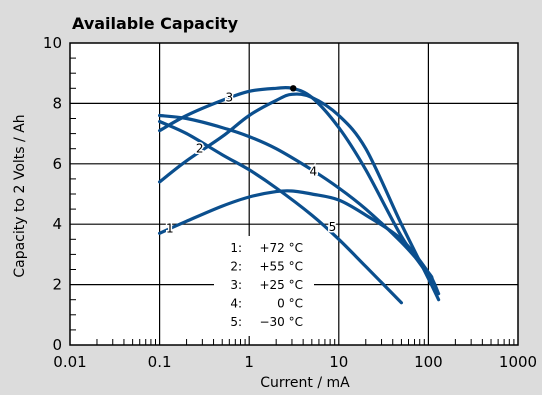 This screenshot has width=542, height=395. Describe the element at coordinates (518, 362) in the screenshot. I see `x-tick-label: 1000` at that location.